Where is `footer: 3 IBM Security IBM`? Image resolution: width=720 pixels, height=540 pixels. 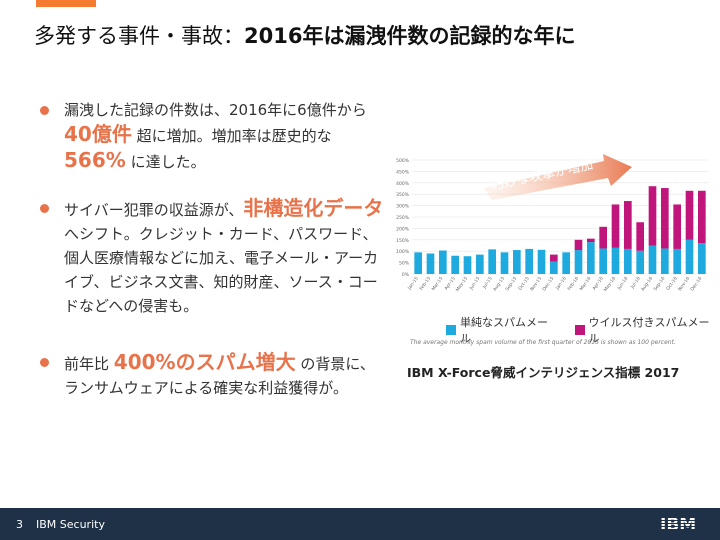 footer: 3 IBM Security IBM is located at coordinates (360, 524).